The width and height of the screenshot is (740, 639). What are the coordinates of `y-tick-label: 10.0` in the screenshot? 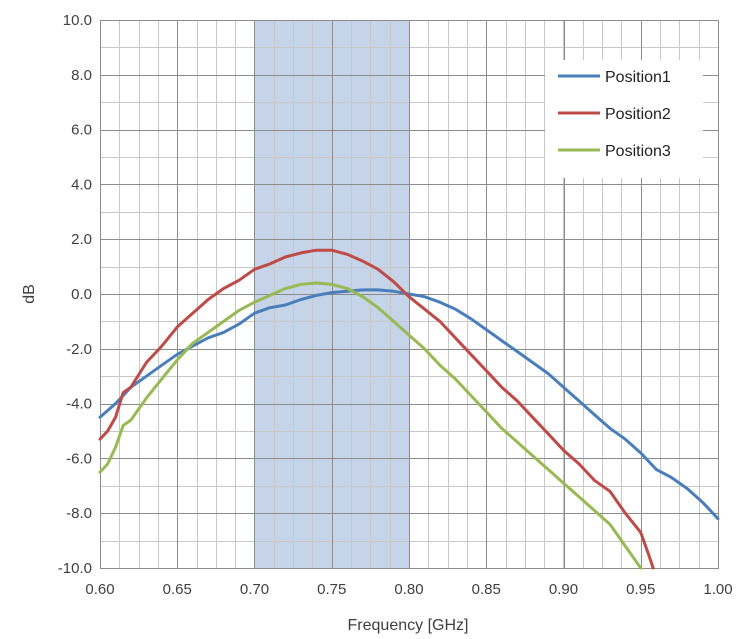 It's located at (77, 20).